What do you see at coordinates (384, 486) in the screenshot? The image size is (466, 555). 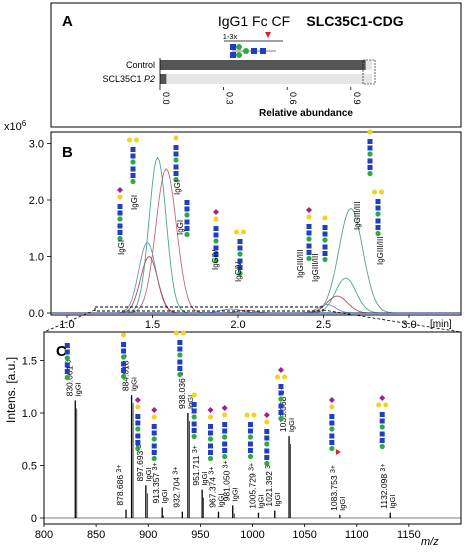 I see `peak-mz-label: 1132.098 3+` at bounding box center [384, 486].